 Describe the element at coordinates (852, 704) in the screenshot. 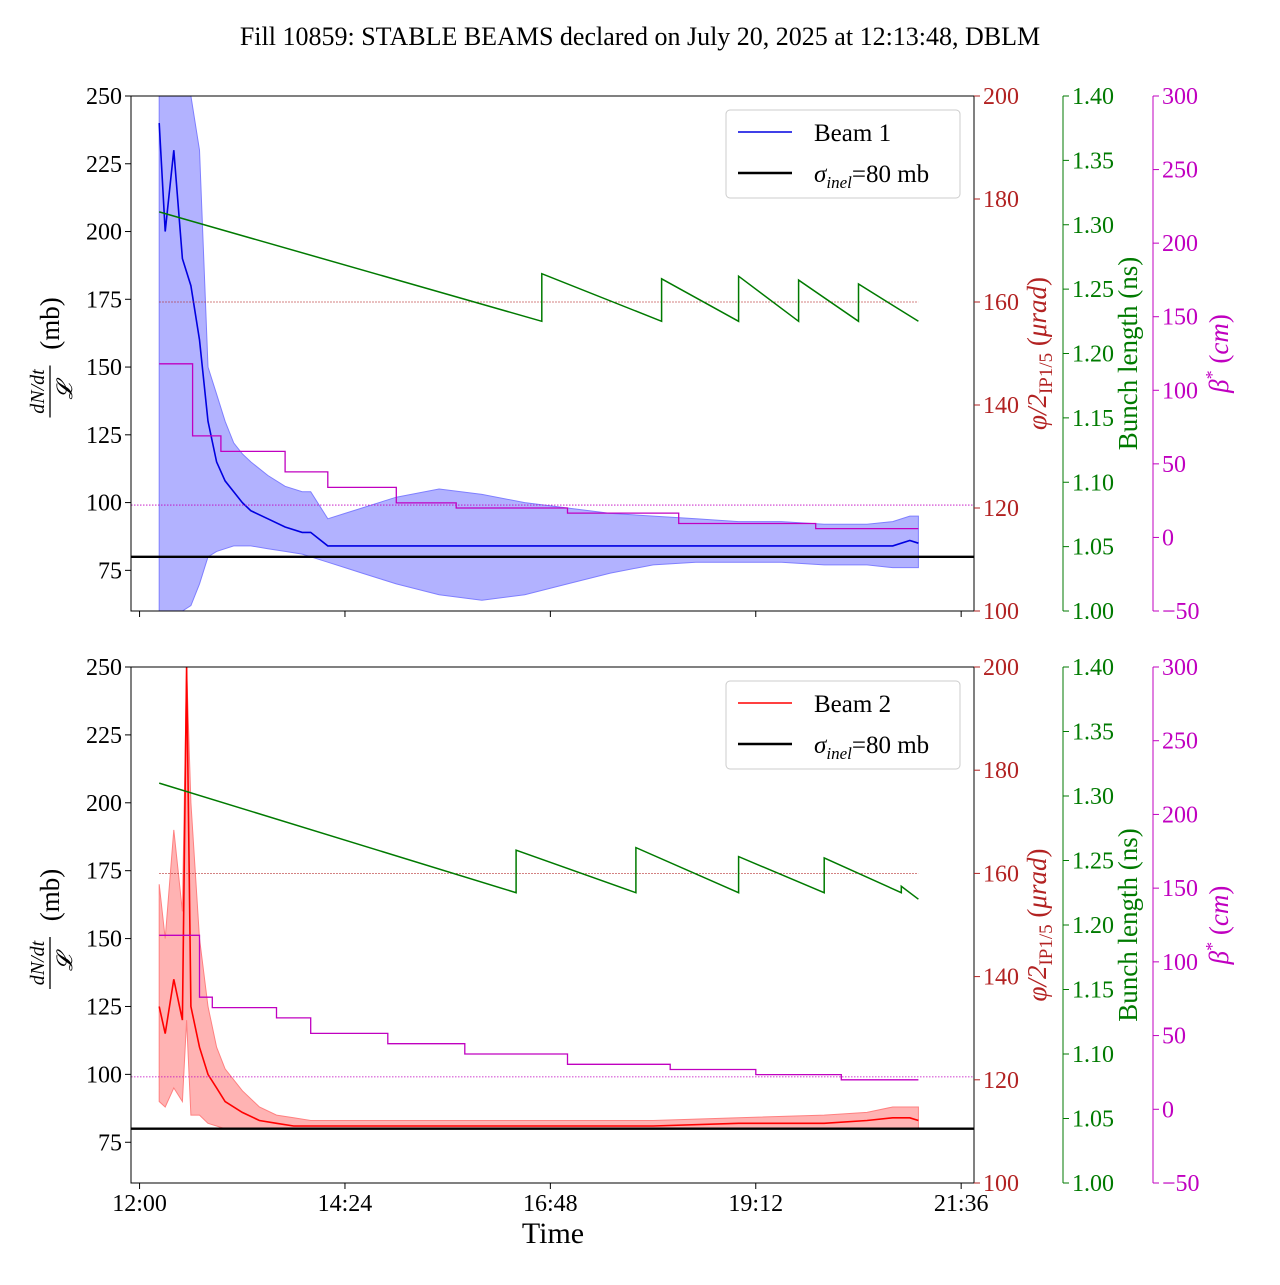

I see `legend-label-beam: Beam 2` at that location.